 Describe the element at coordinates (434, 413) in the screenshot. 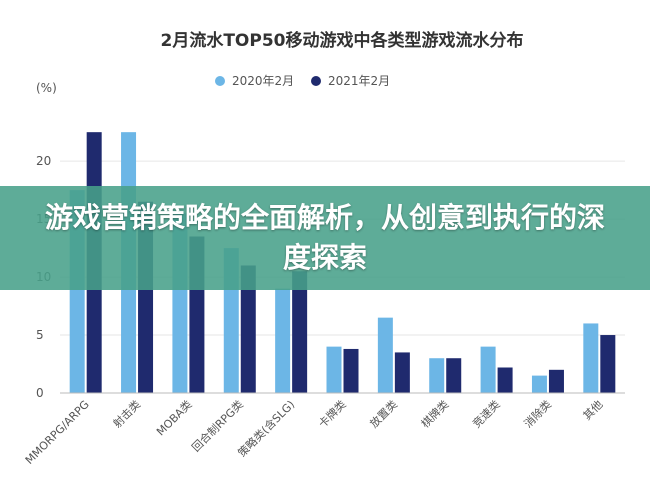

I see `x-tick-label: 棋牌类` at that location.